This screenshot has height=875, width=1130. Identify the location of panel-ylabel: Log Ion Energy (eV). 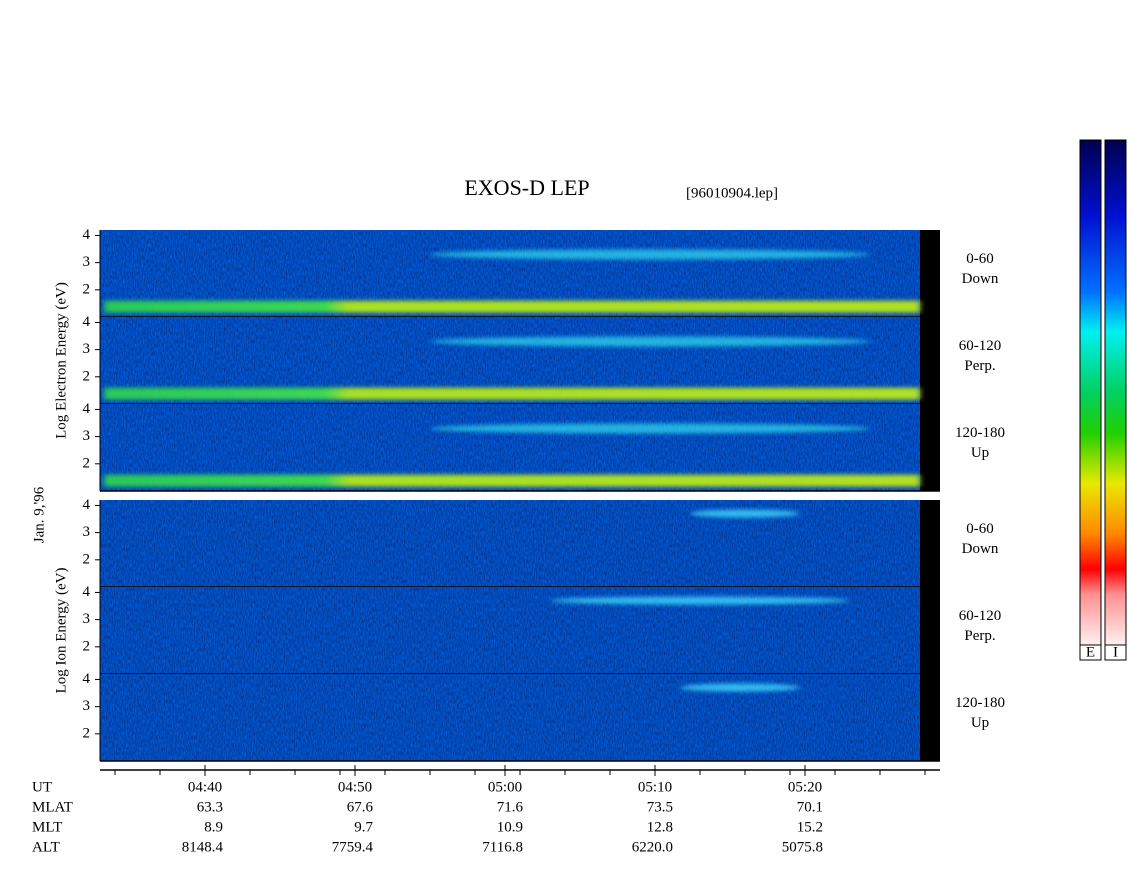
(61, 631).